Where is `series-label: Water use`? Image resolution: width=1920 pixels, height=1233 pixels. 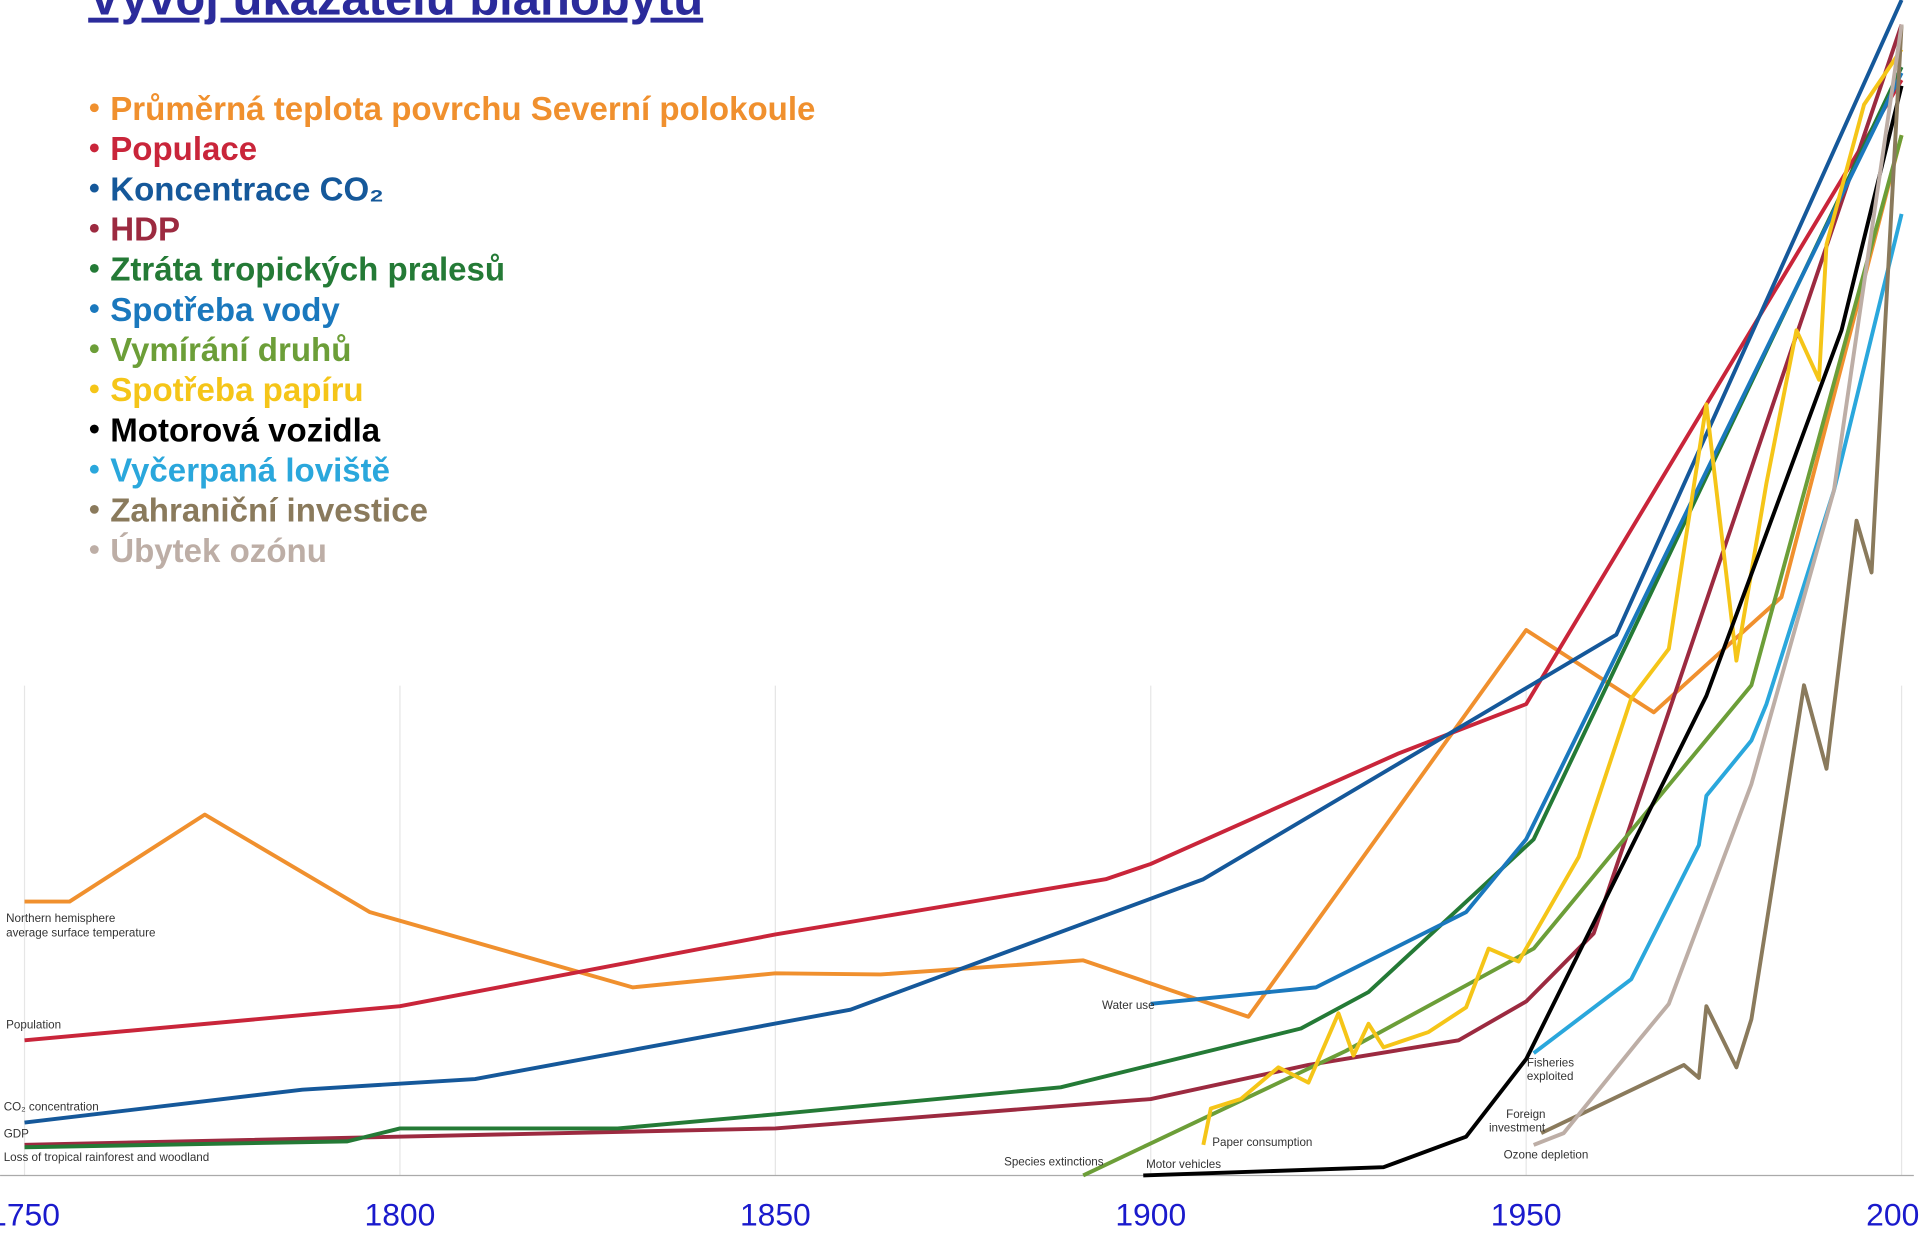
series-label: Water use is located at coordinates (1128, 1005).